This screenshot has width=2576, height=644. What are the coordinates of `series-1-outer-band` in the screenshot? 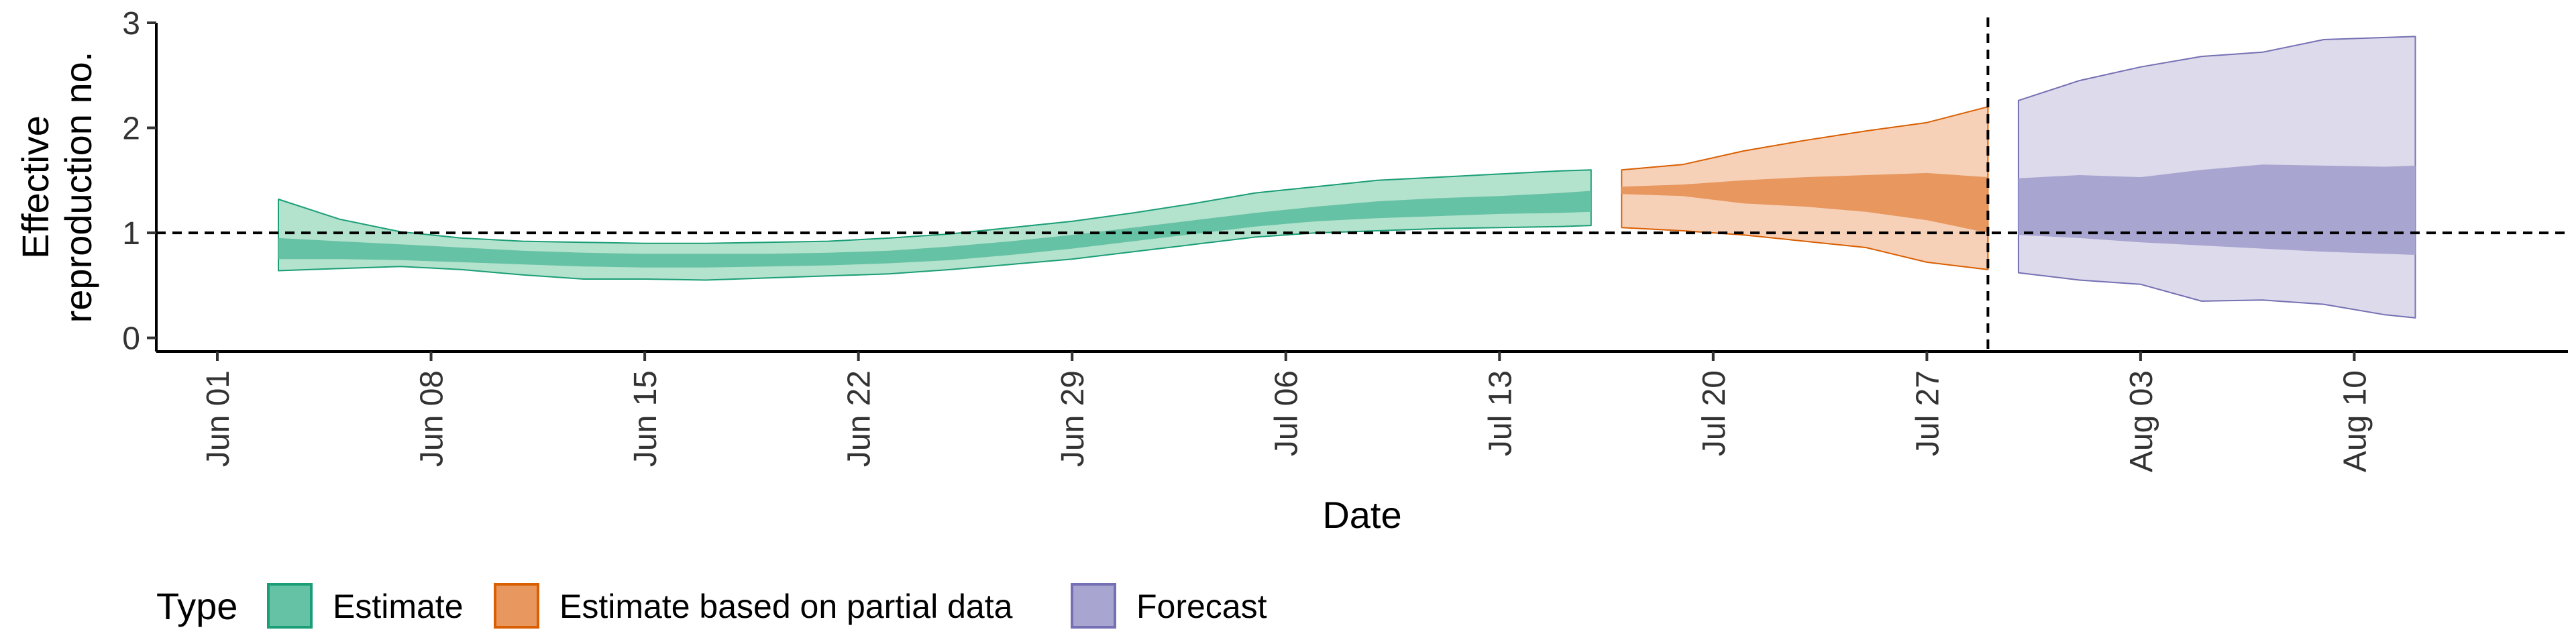 It's located at (935, 225).